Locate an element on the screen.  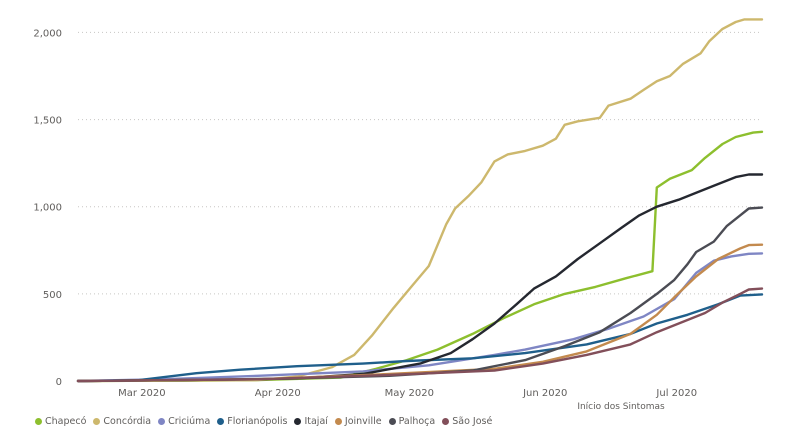
y-tick-label: 1,000 is located at coordinates (47, 208).